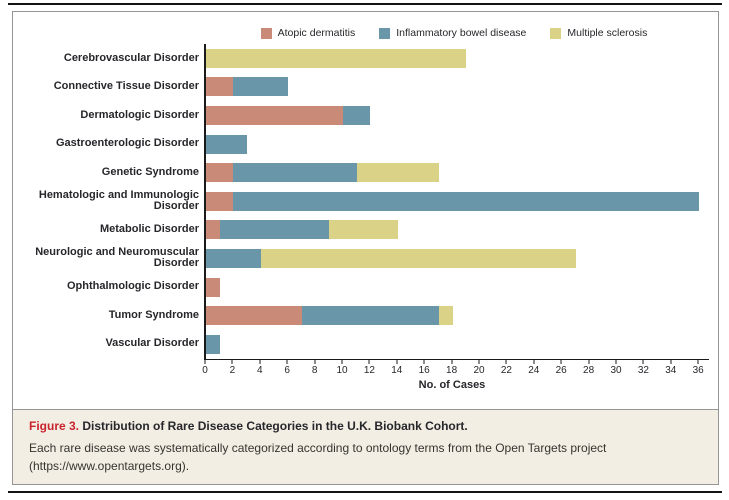 The width and height of the screenshot is (729, 500). What do you see at coordinates (287, 370) in the screenshot?
I see `x-axis-tick-label-6: 6` at bounding box center [287, 370].